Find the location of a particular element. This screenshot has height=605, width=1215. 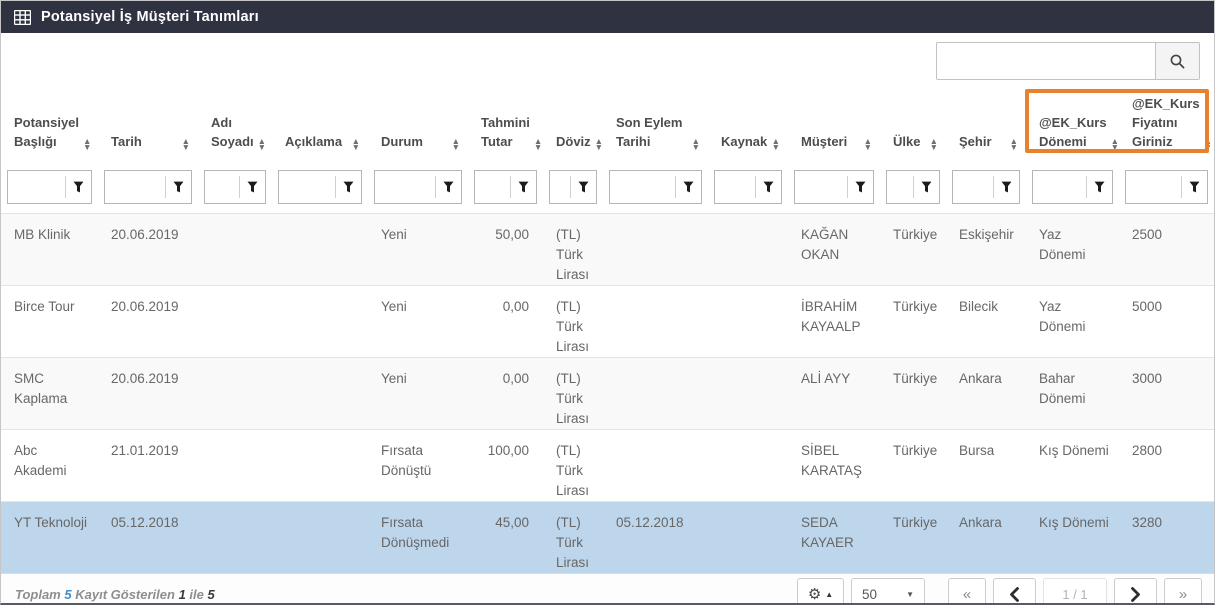

search-button is located at coordinates (1177, 61).